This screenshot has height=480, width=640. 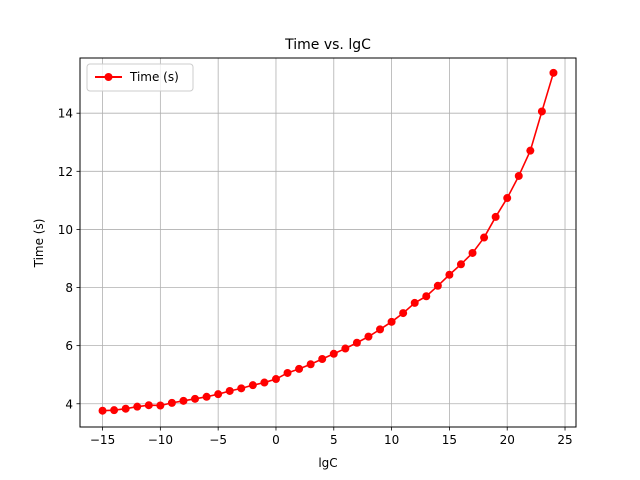 What do you see at coordinates (334, 440) in the screenshot?
I see `x-tick-label: 5` at bounding box center [334, 440].